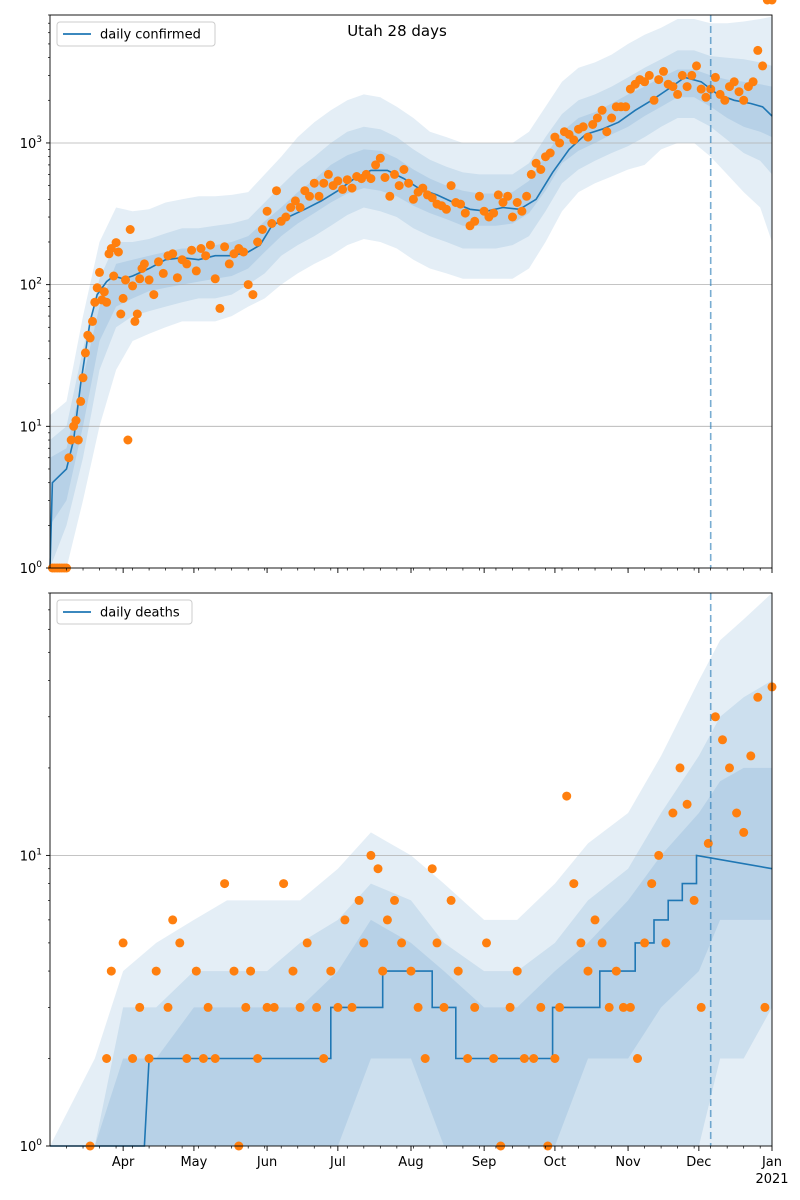  What do you see at coordinates (35, 873) in the screenshot?
I see `y-axis: 10⁰ 10¹` at bounding box center [35, 873].